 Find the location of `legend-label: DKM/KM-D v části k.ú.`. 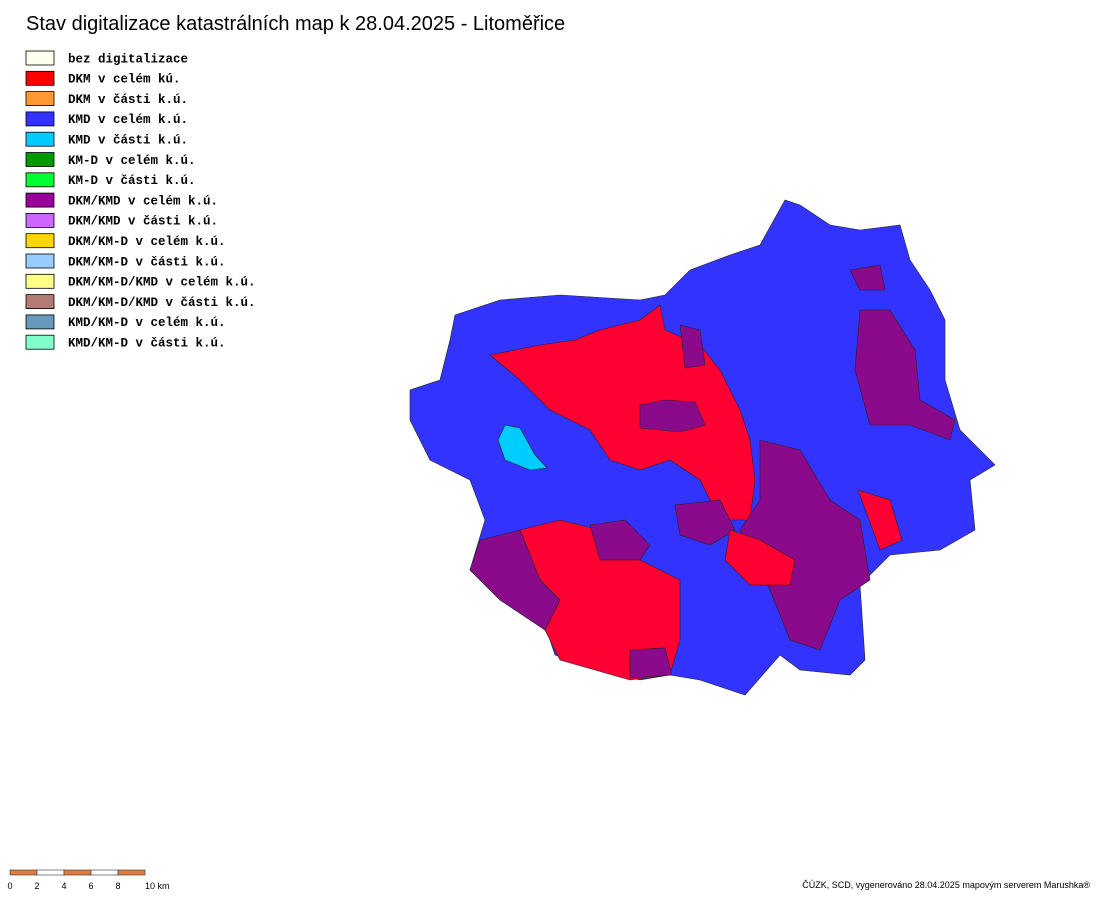

legend-label: DKM/KM-D v části k.ú. is located at coordinates (147, 262).